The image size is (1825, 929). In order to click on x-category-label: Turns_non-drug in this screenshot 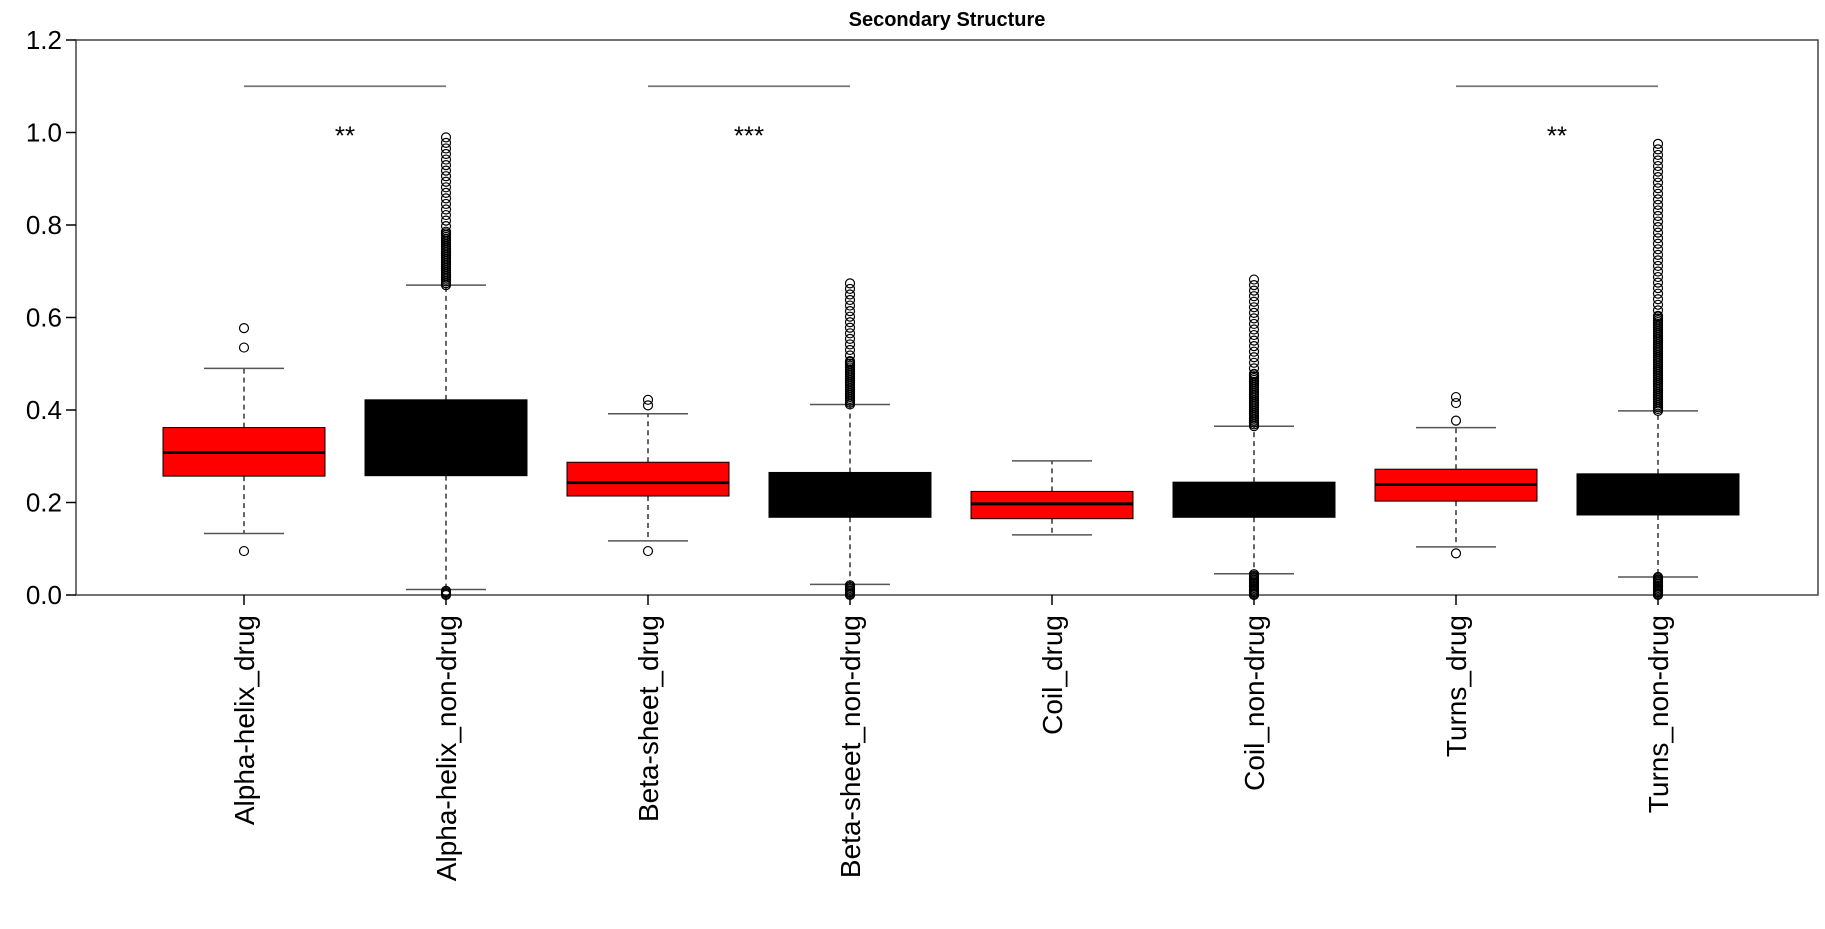, I will do `click(1658, 714)`.